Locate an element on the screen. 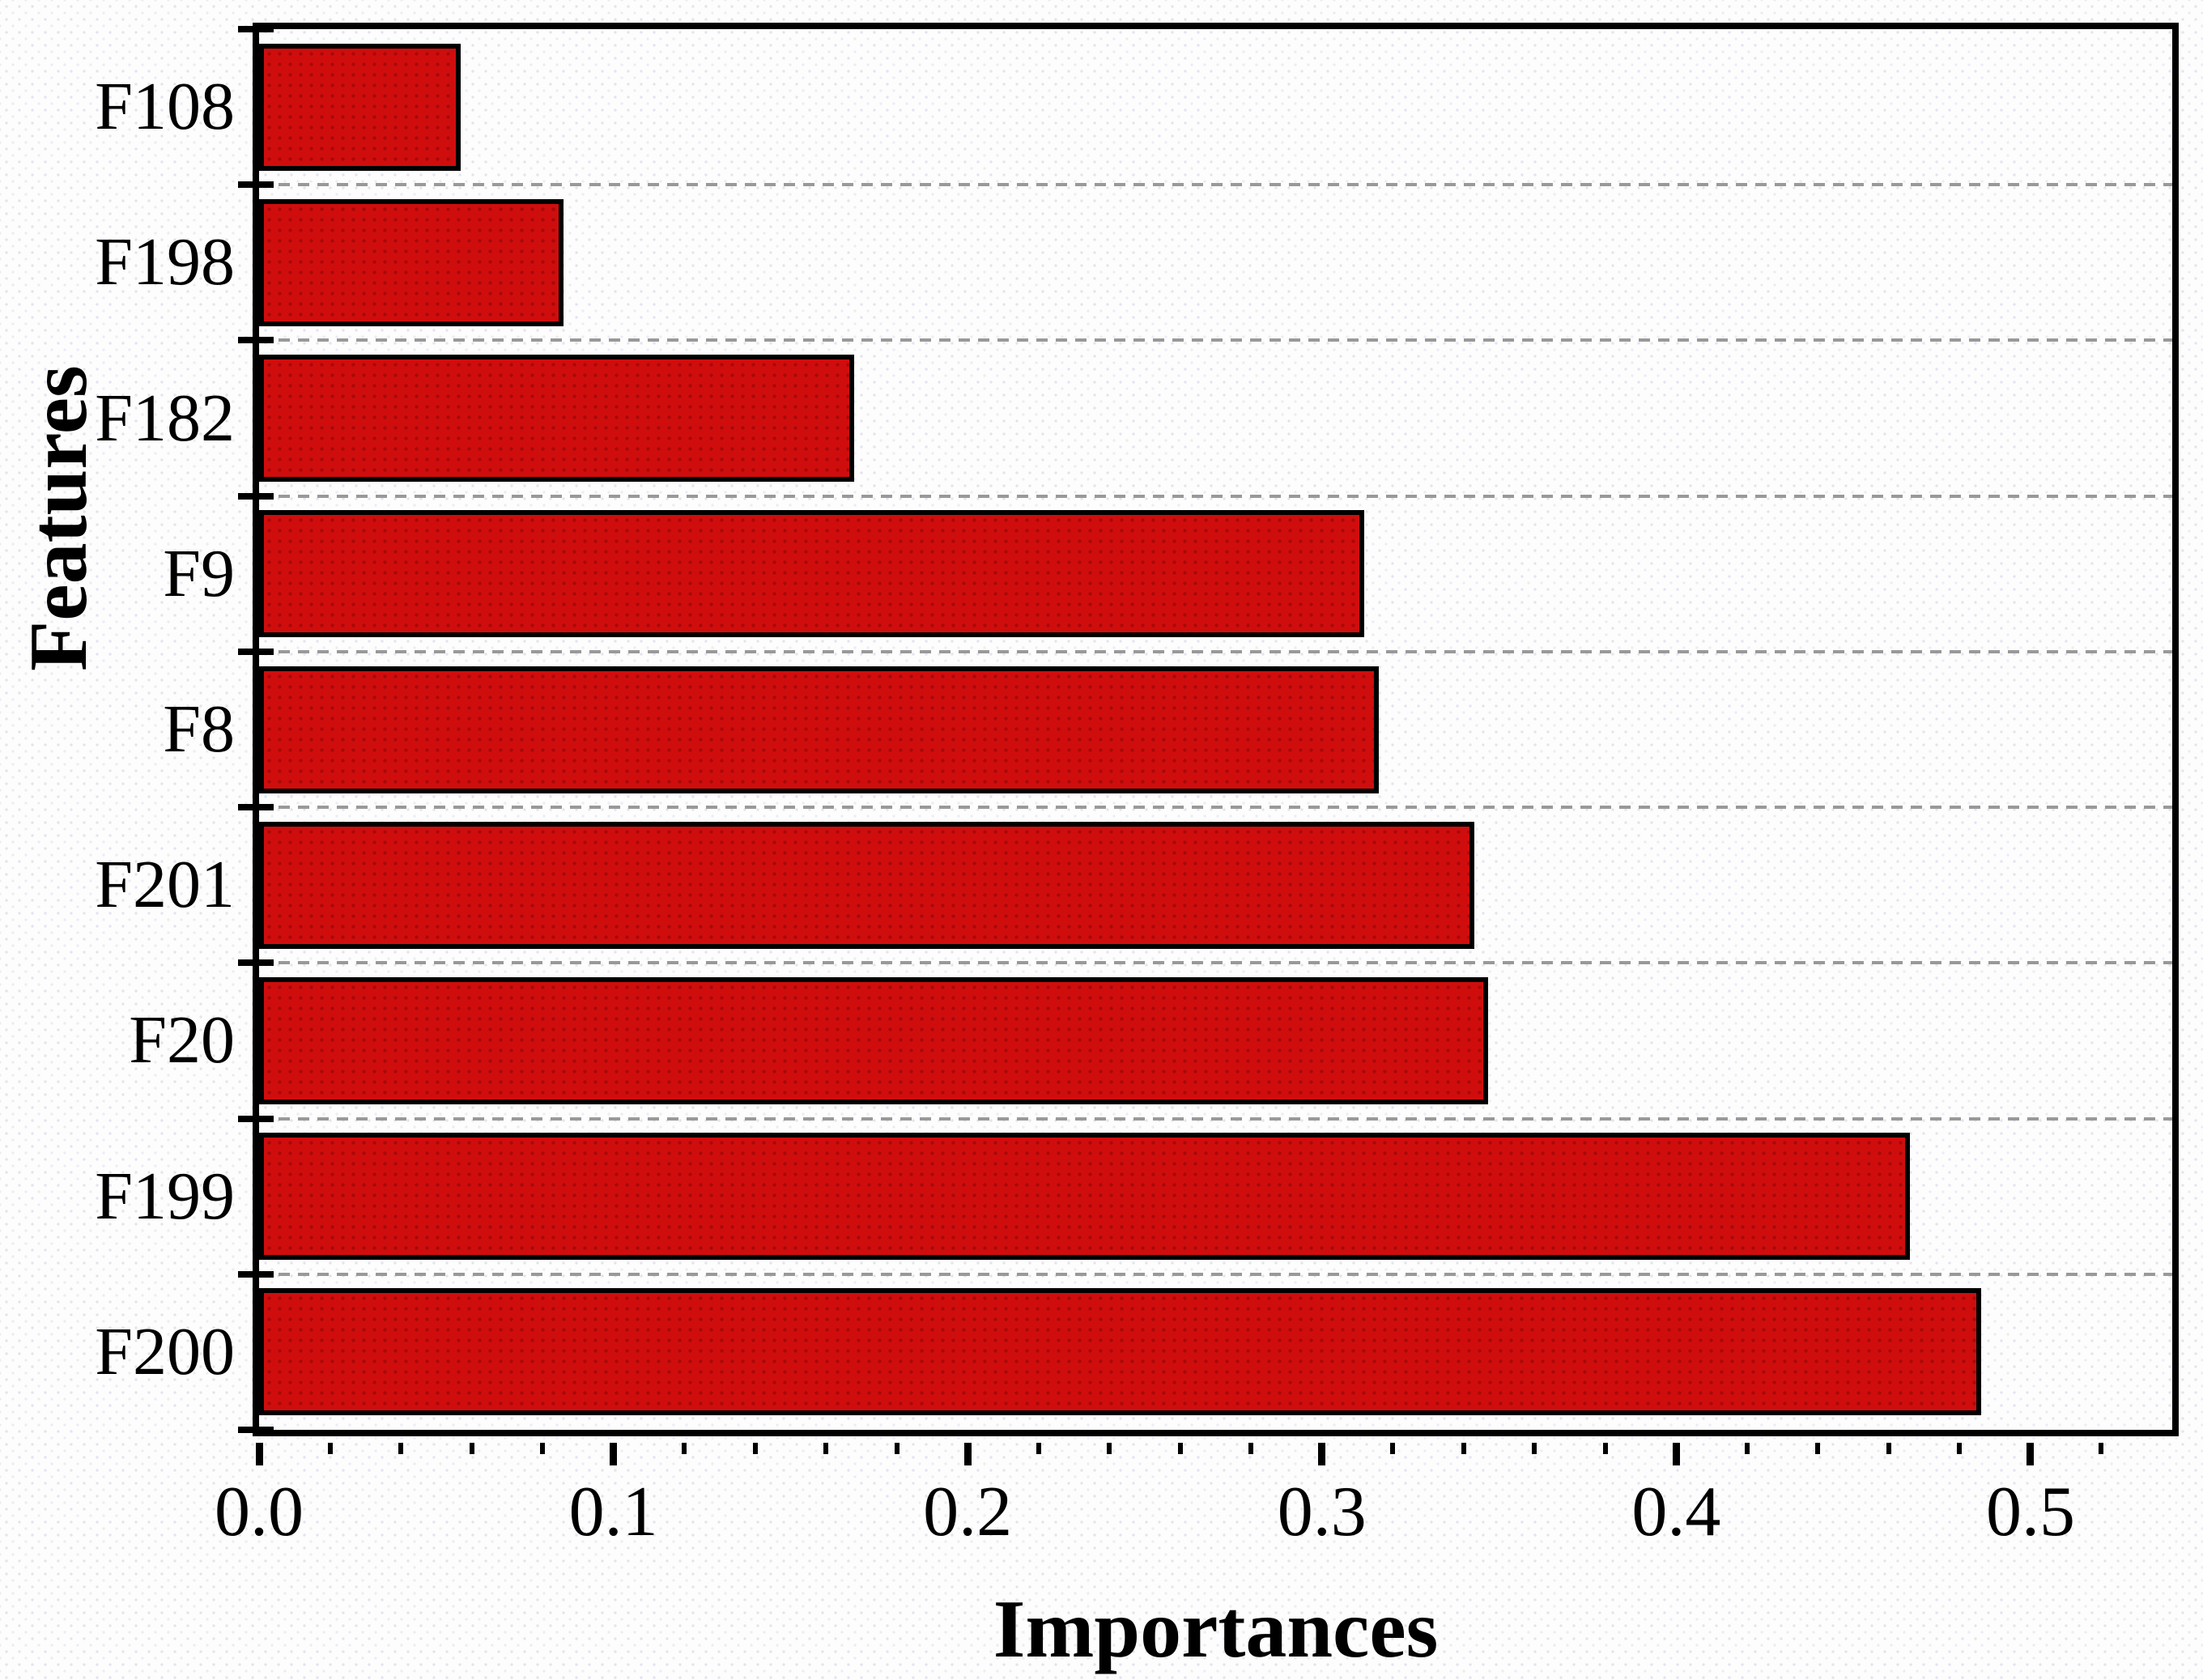  bar-F20 is located at coordinates (873, 1040).